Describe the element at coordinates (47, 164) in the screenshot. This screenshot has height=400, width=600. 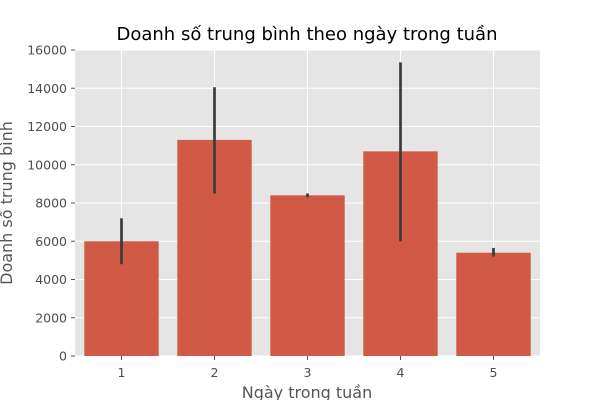
I see `y-tick-label: 10000` at that location.